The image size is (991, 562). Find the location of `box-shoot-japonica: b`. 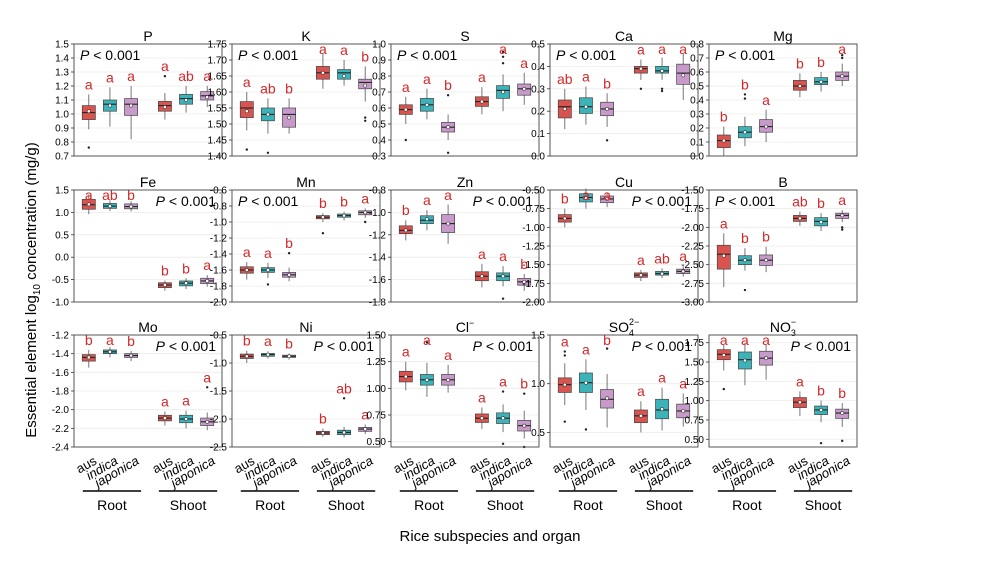

box-shoot-japonica: b is located at coordinates (524, 273).